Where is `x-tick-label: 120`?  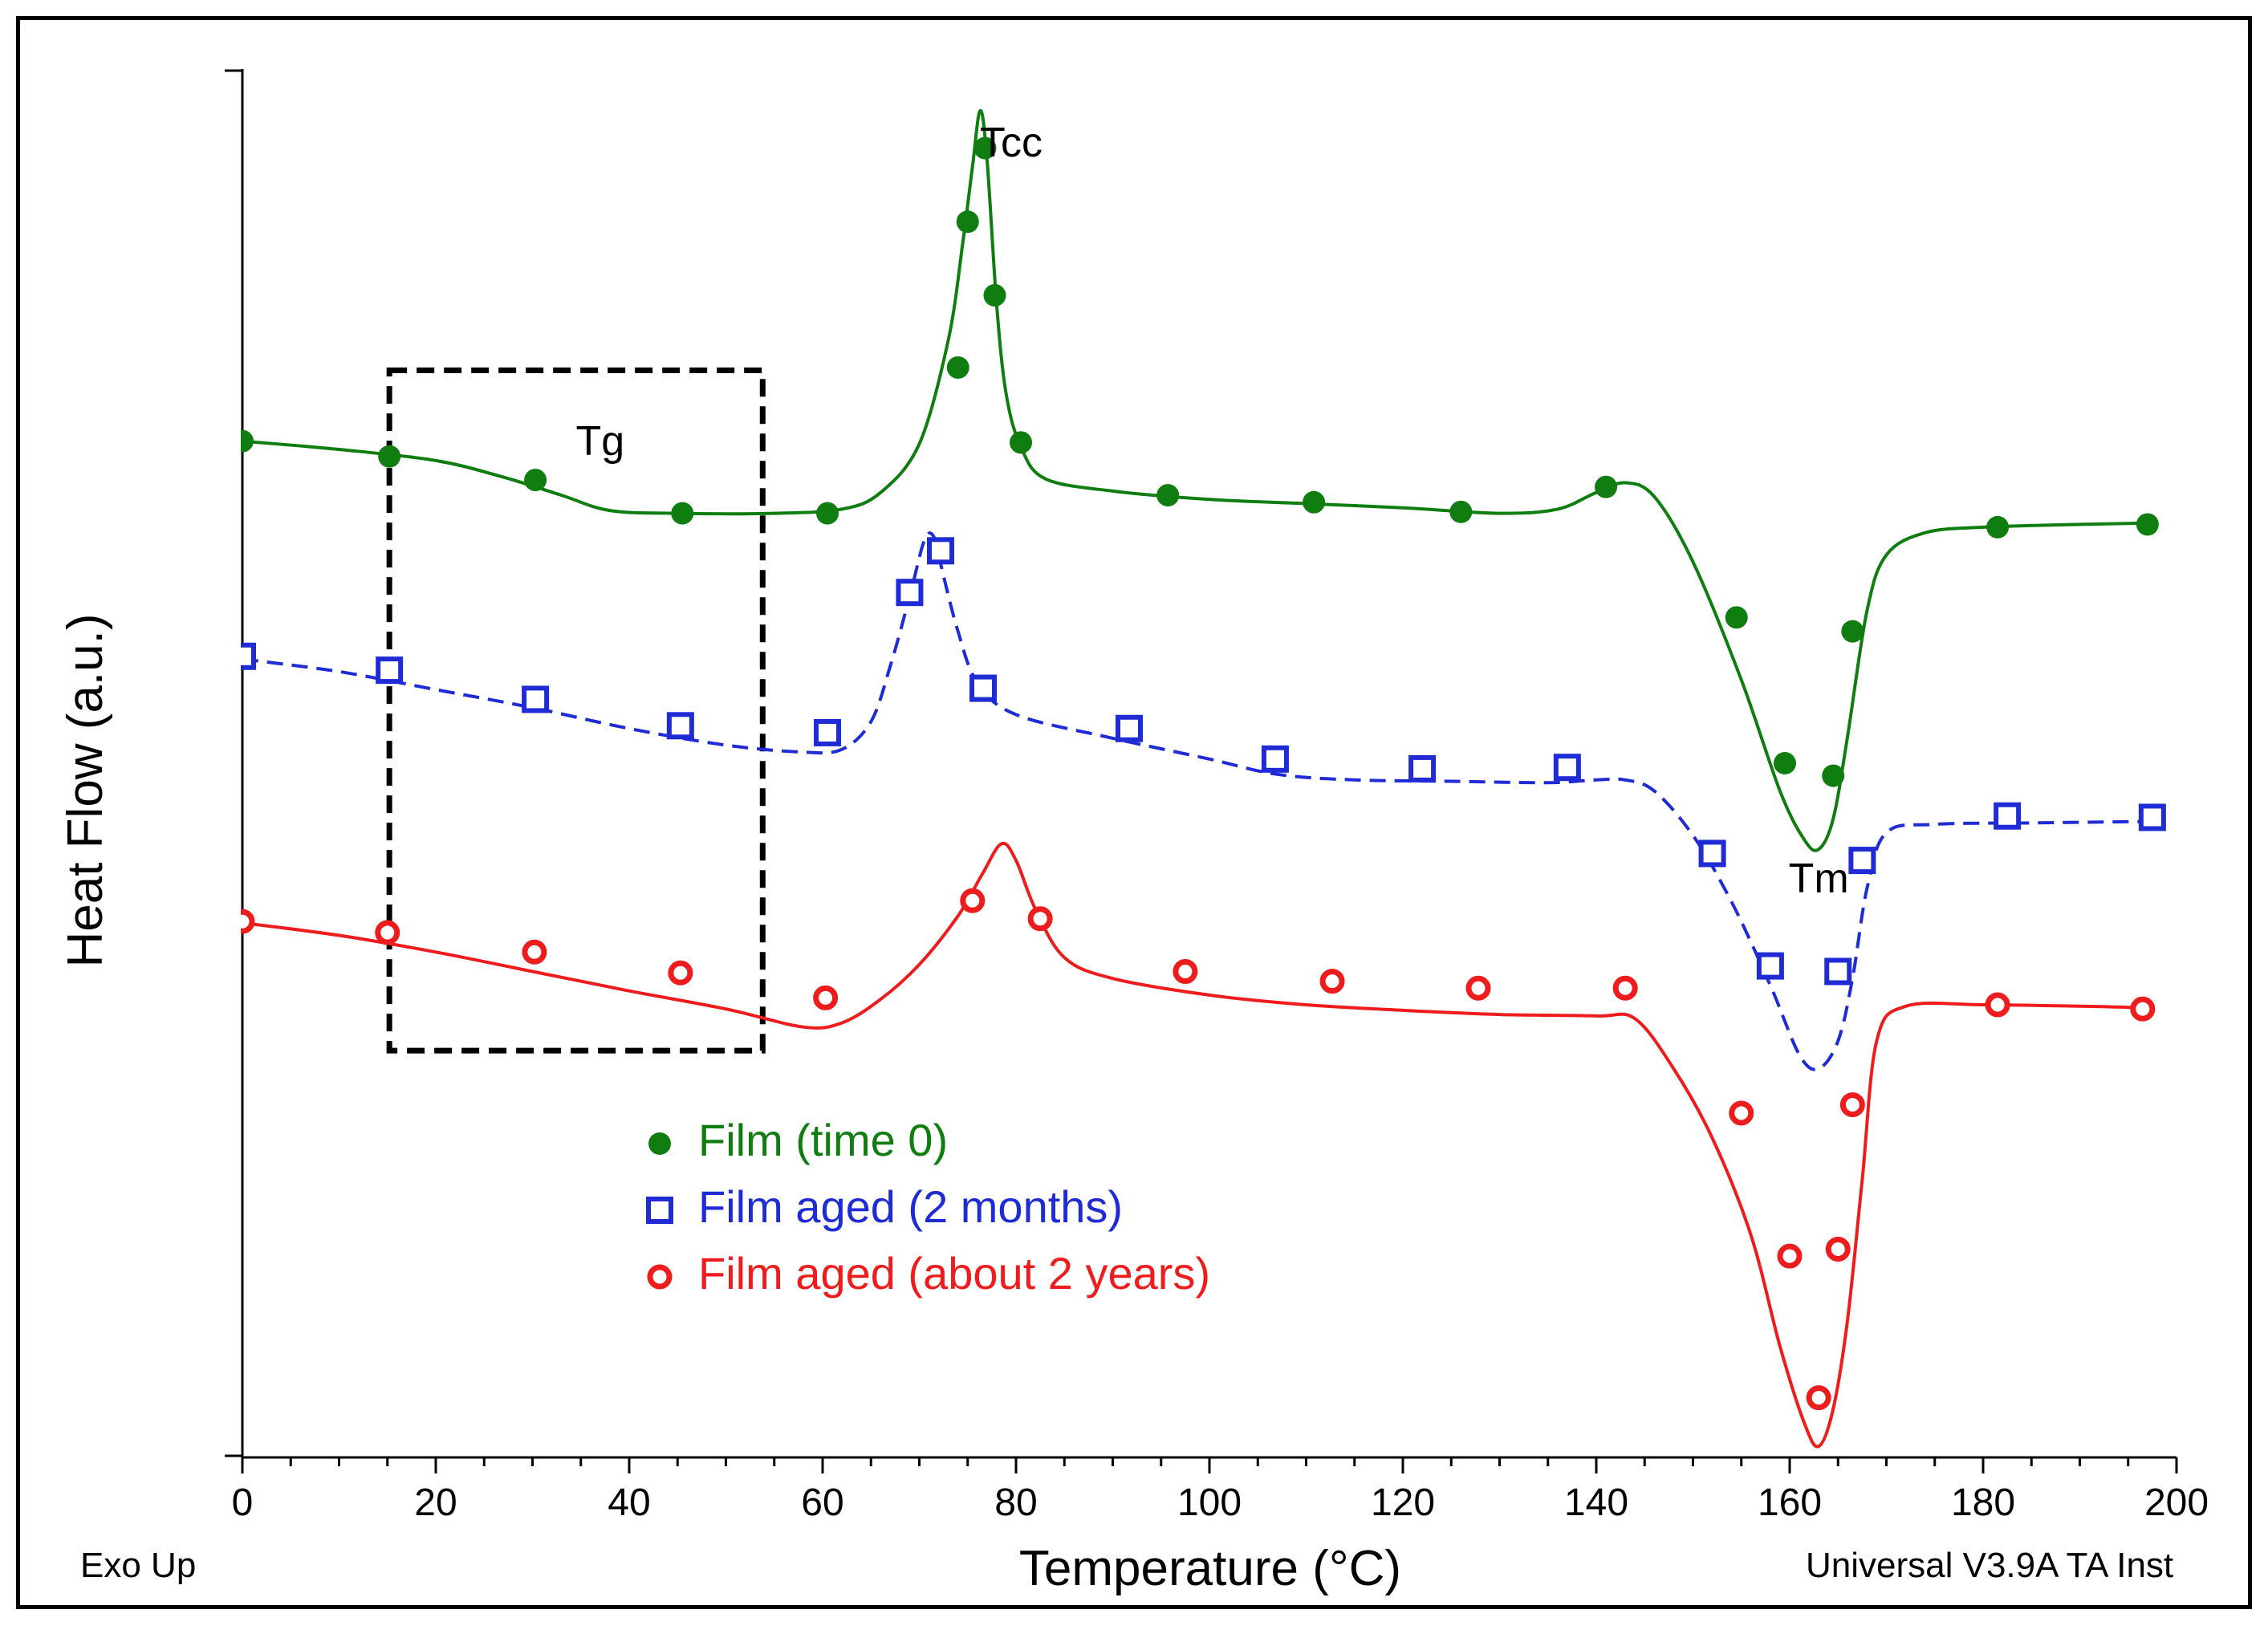 x-tick-label: 120 is located at coordinates (1403, 1503).